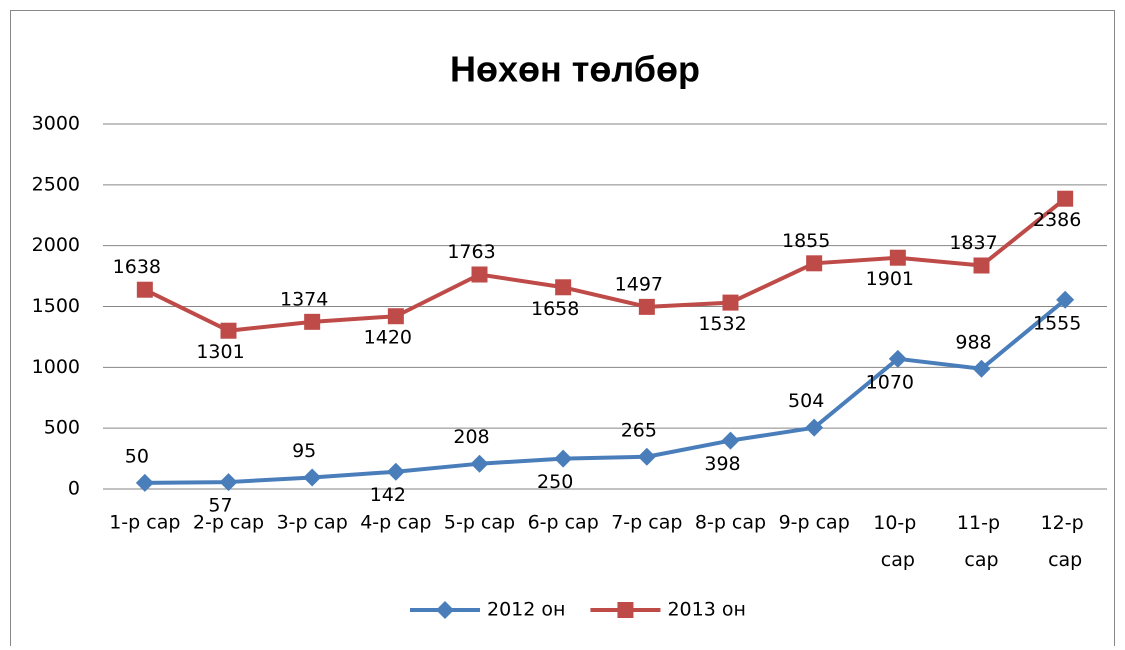 This screenshot has width=1125, height=650. What do you see at coordinates (1057, 323) in the screenshot?
I see `data-label: 1555` at bounding box center [1057, 323].